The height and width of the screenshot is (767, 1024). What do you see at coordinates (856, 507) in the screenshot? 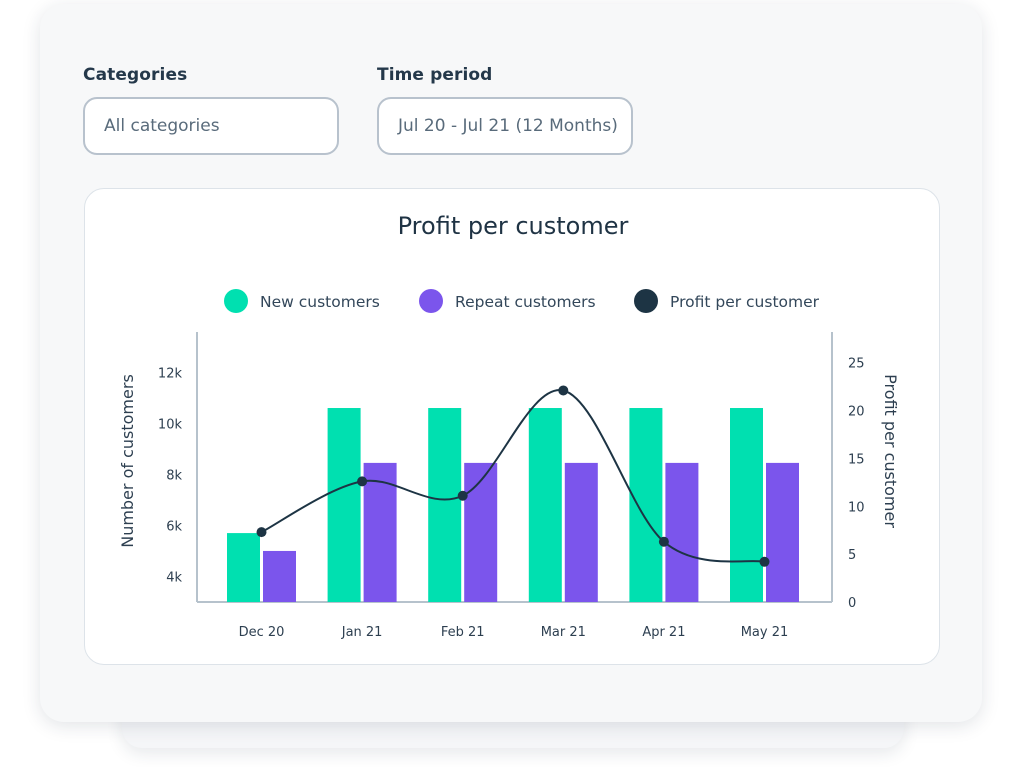
I see `y2-tick-label: 10` at bounding box center [856, 507].